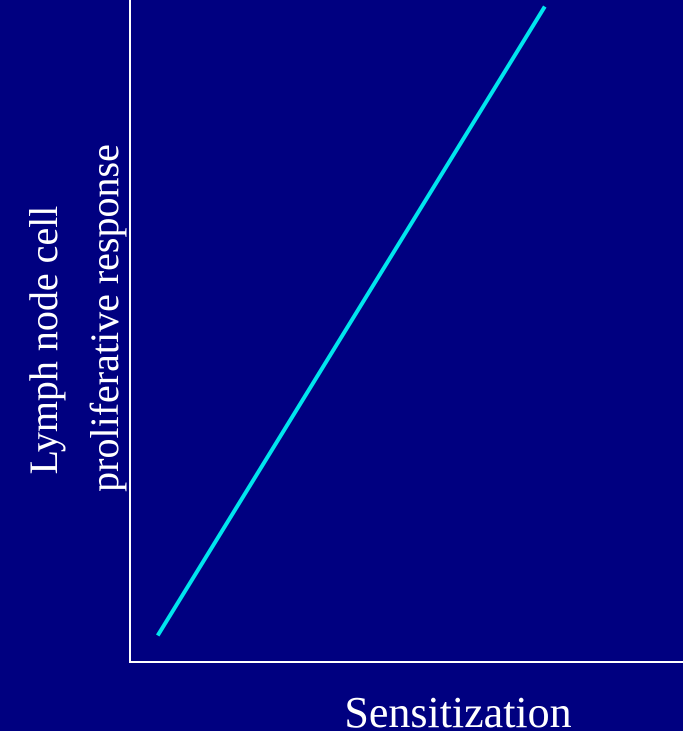 This screenshot has height=731, width=683. Describe the element at coordinates (43, 340) in the screenshot. I see `y-axis-label-line-1: Lymph node cell` at that location.